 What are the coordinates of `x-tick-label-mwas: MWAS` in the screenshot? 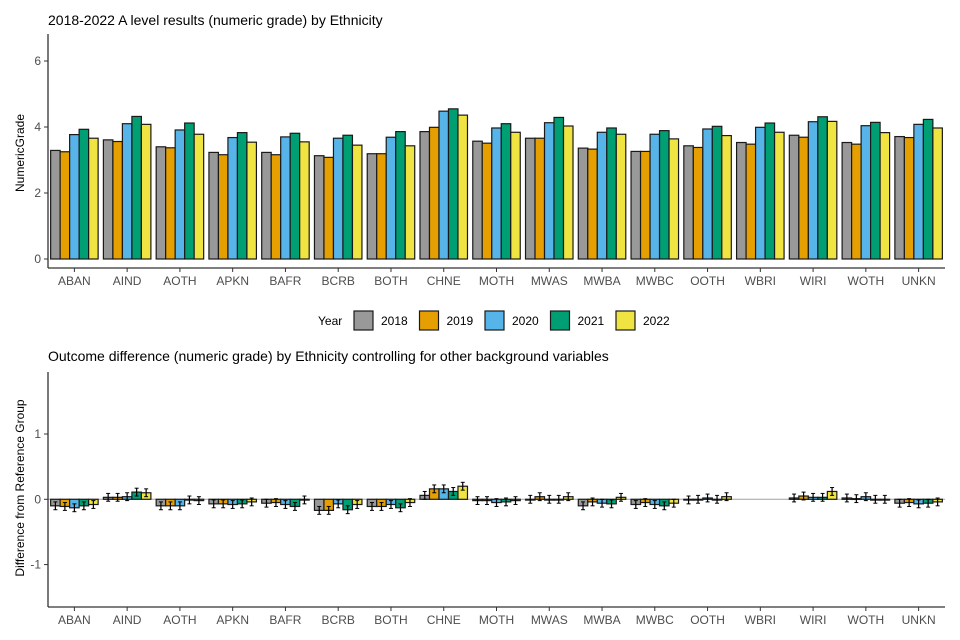 It's located at (549, 281).